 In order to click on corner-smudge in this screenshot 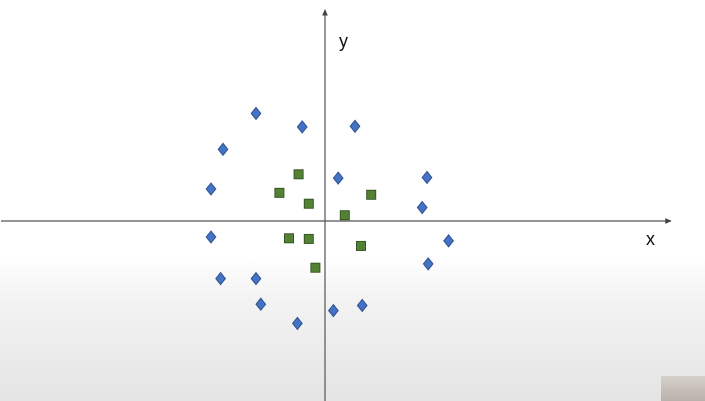, I will do `click(683, 388)`.